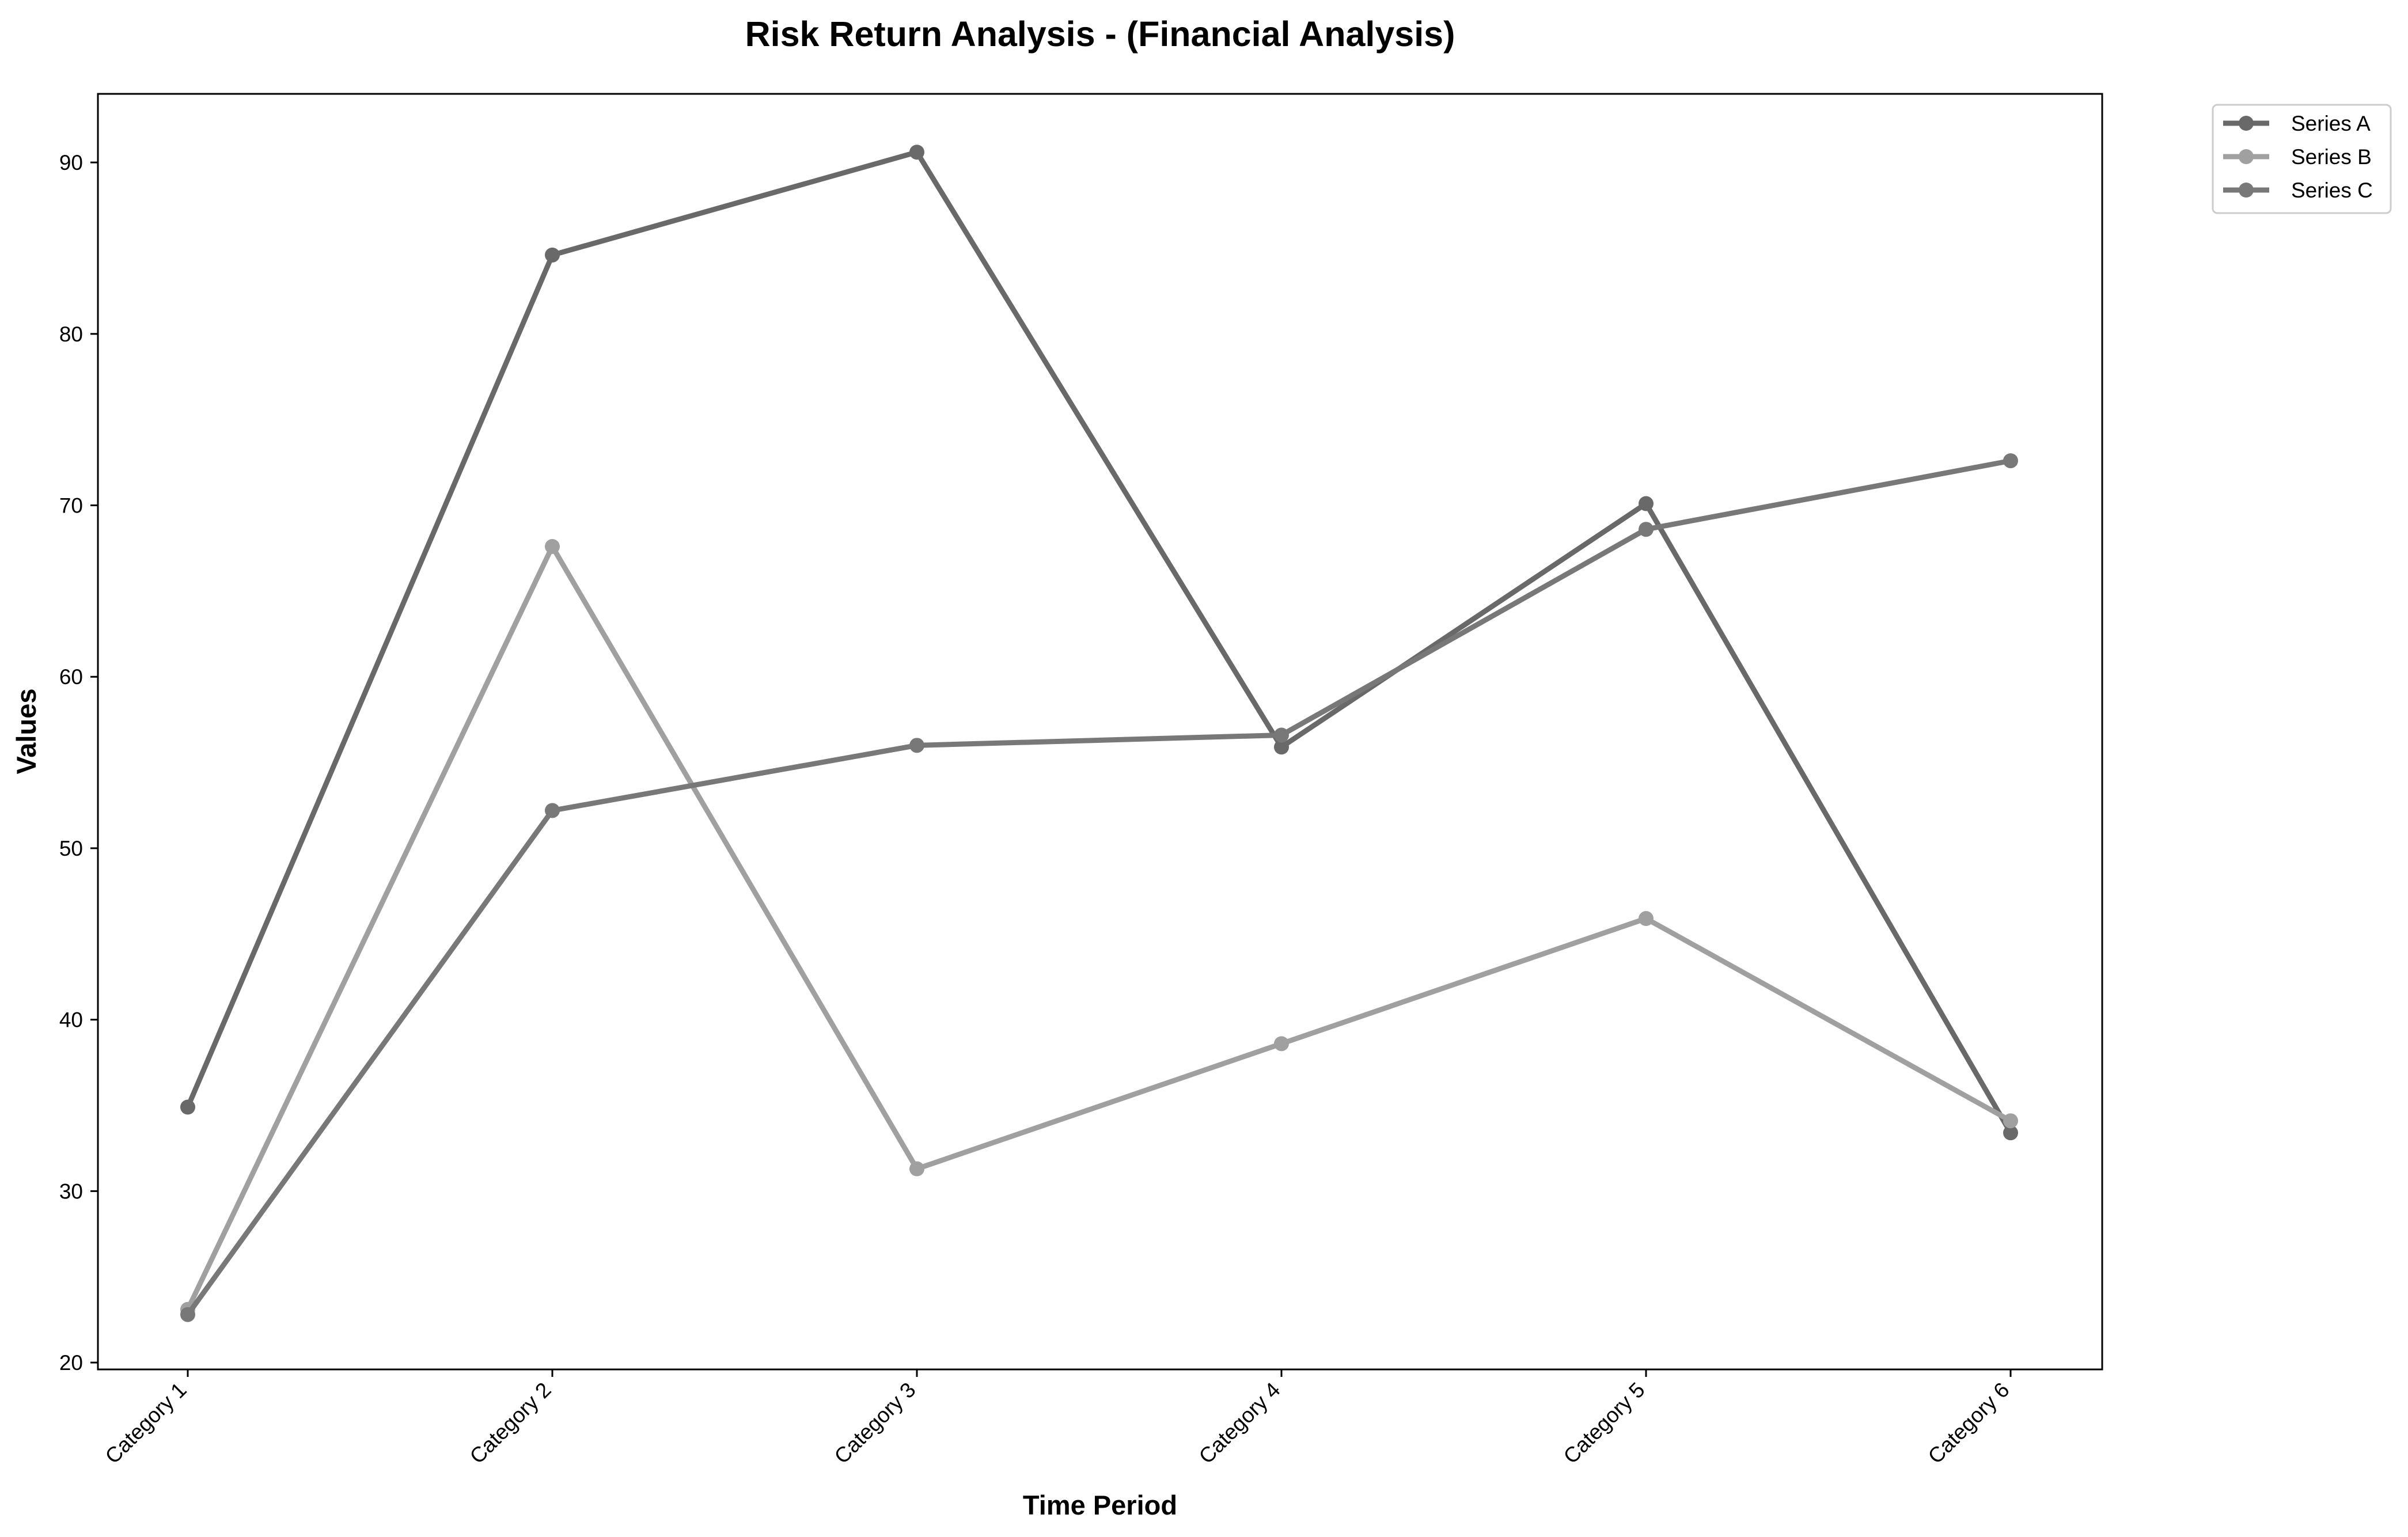 The image size is (2408, 1537). Describe the element at coordinates (71, 1020) in the screenshot. I see `y-tick-label: 40` at that location.